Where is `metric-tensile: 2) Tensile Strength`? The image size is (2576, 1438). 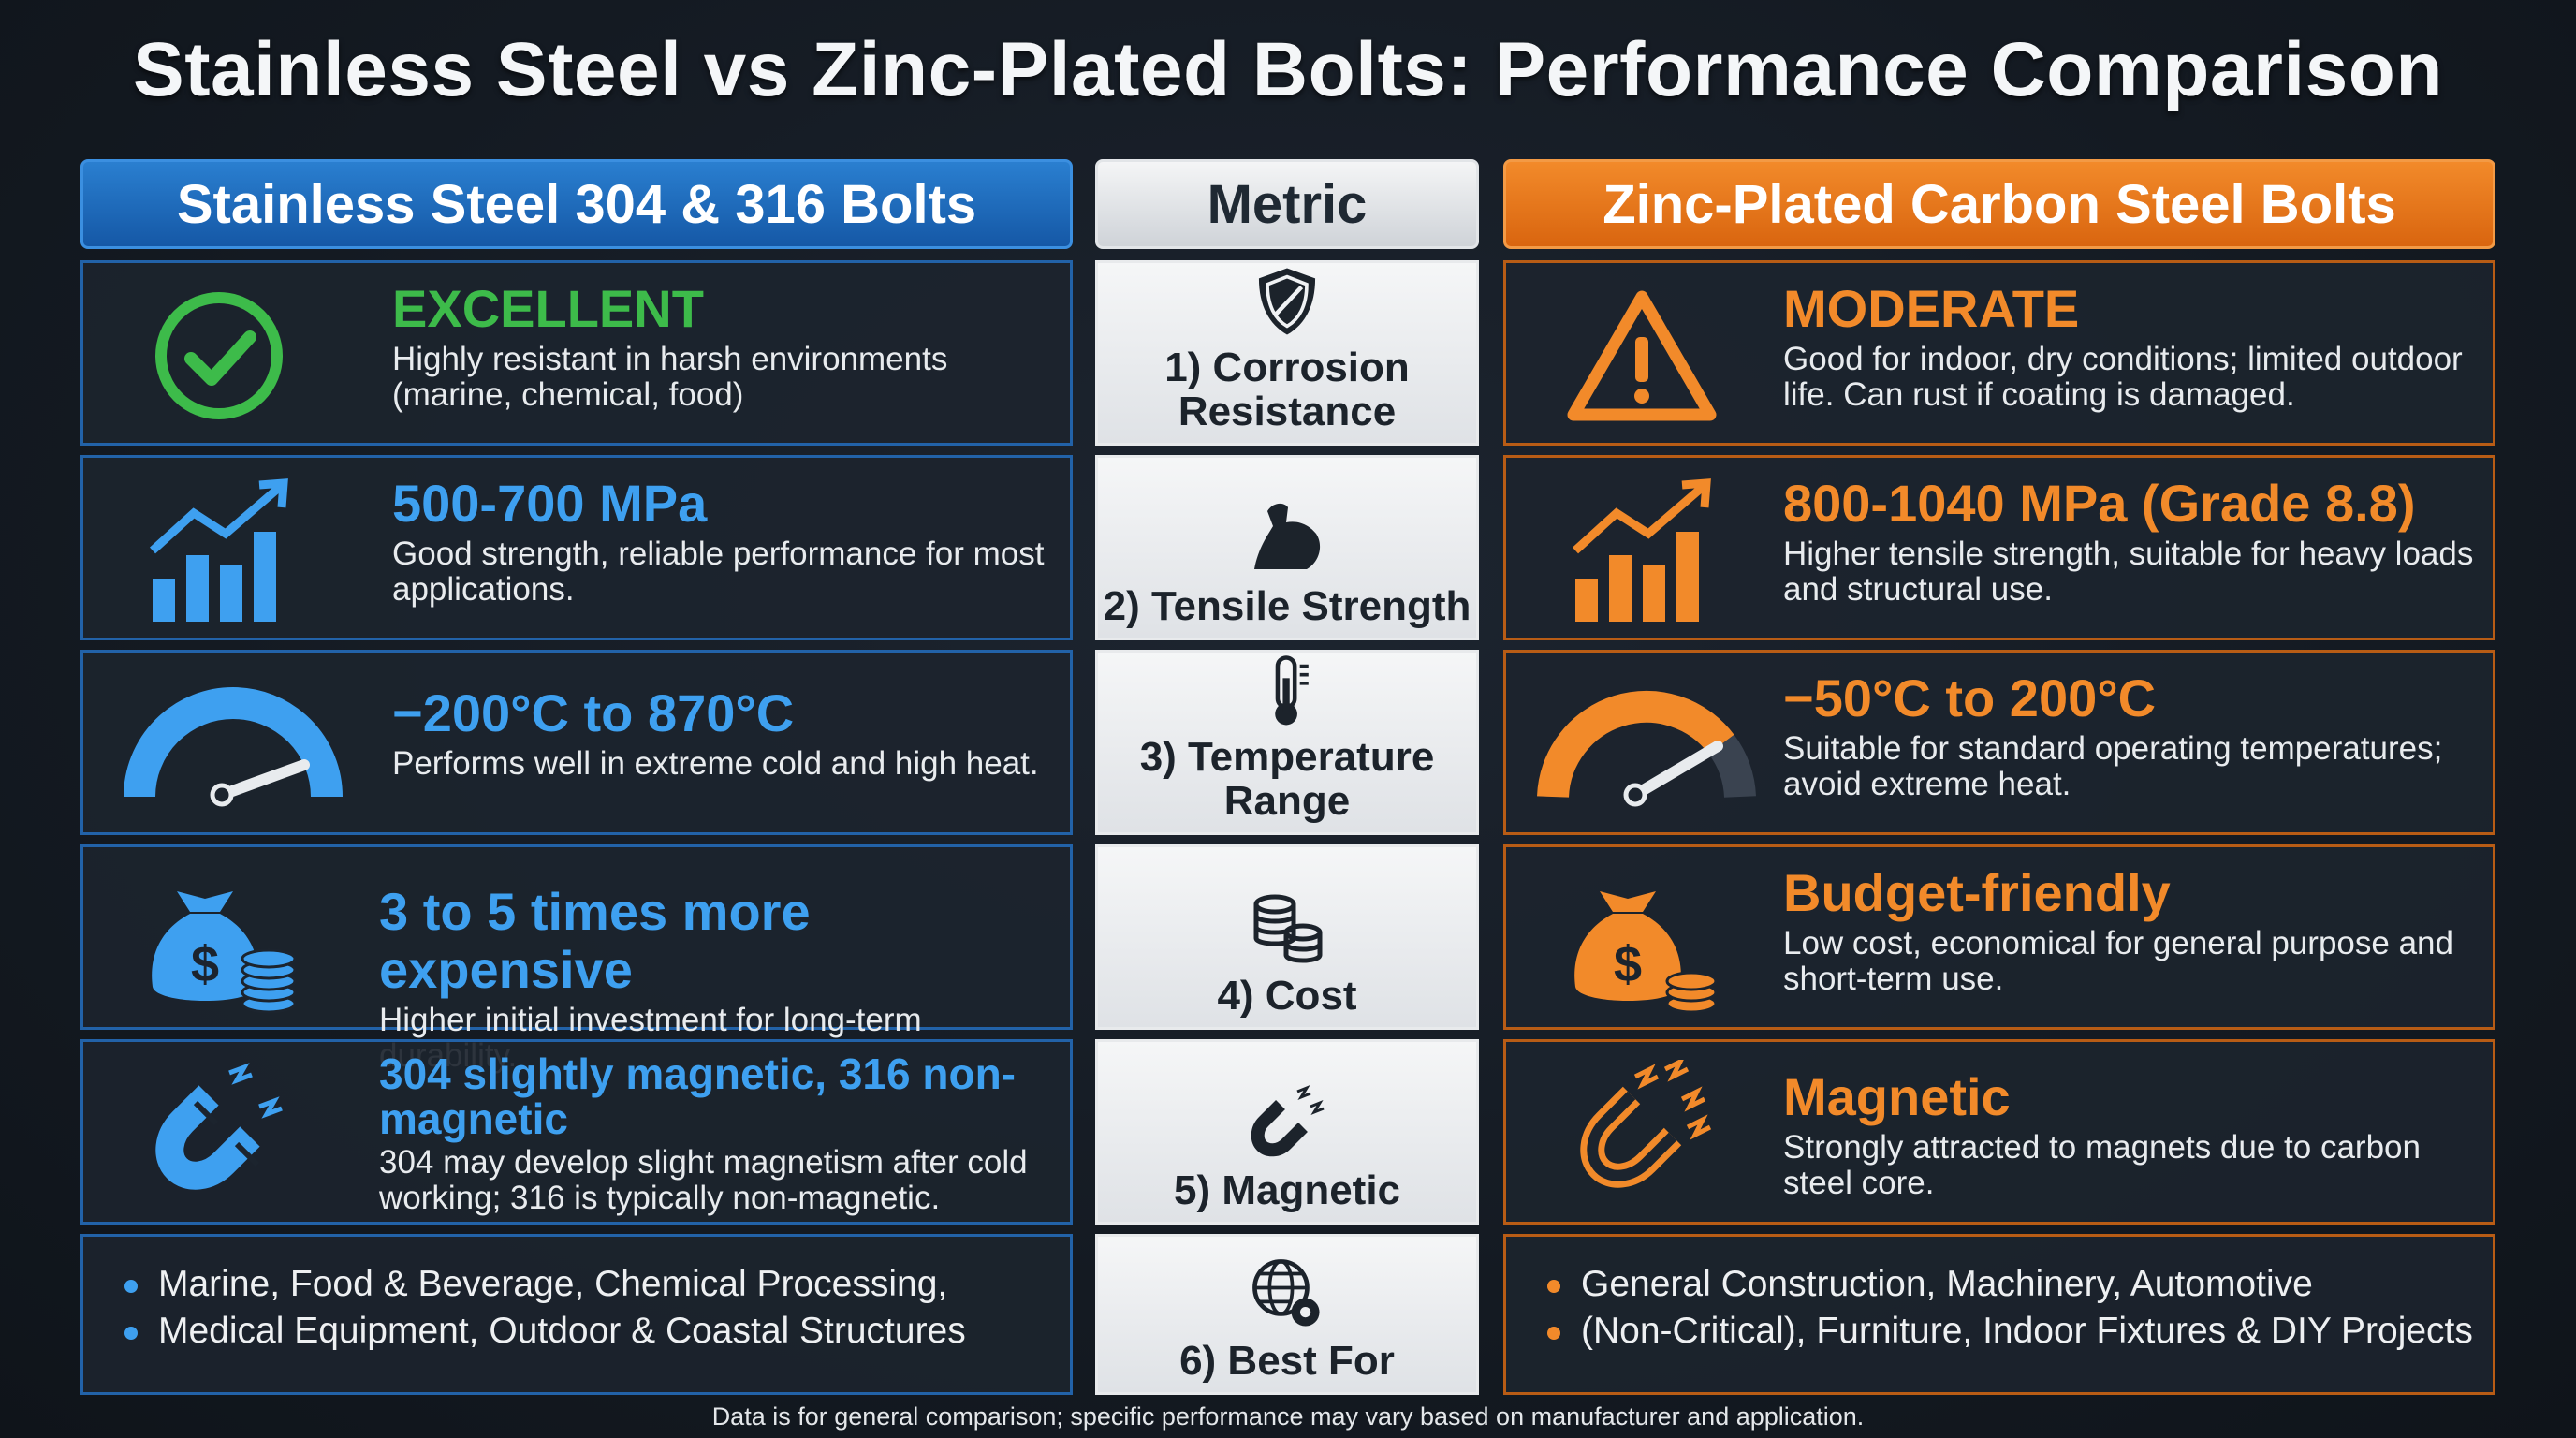 metric-tensile: 2) Tensile Strength is located at coordinates (1287, 547).